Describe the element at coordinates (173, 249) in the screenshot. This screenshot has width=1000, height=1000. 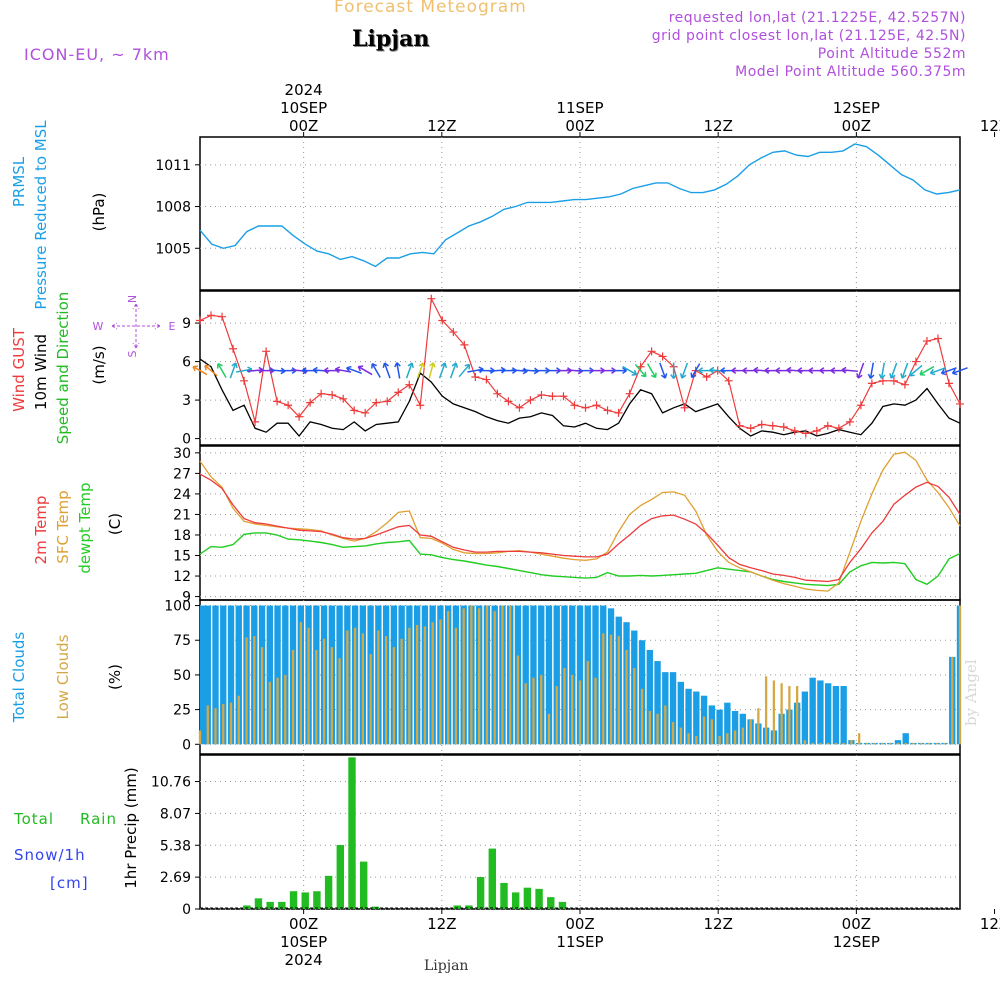
I see `ytick-label-pressure-0: 1005` at that location.